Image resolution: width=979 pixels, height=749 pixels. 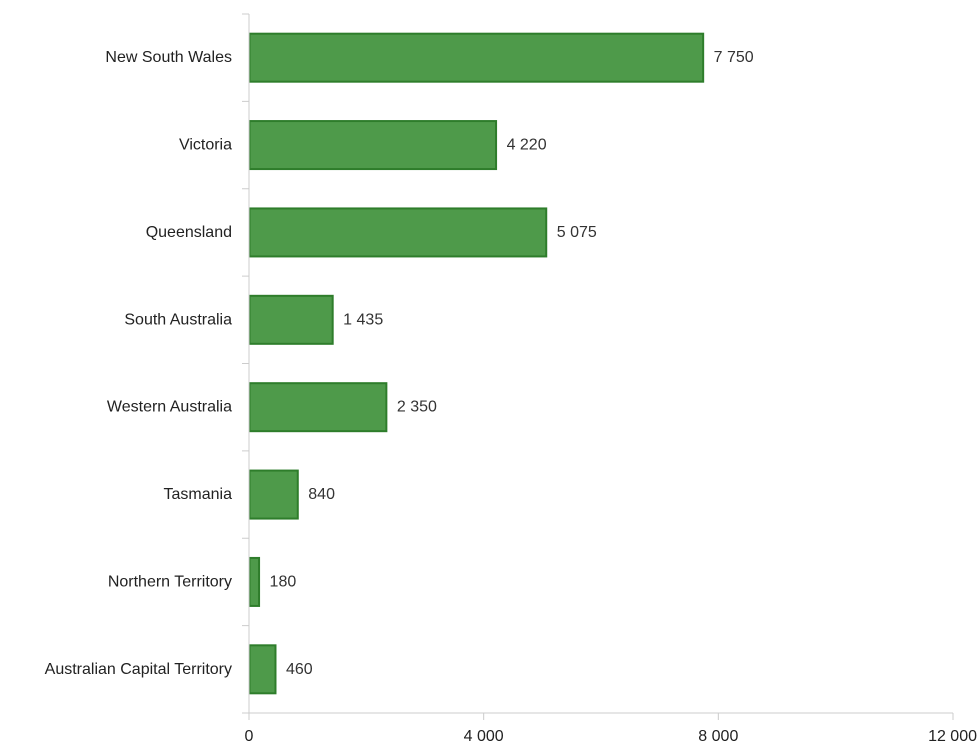 What do you see at coordinates (734, 57) in the screenshot?
I see `bar-value-label: 7 750` at bounding box center [734, 57].